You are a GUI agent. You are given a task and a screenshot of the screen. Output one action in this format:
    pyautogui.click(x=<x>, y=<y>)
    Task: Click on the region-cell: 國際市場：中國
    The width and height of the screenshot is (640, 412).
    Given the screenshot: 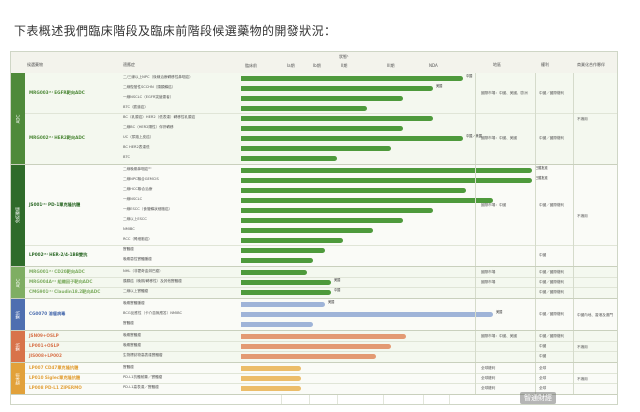 What is the action you would take?
    pyautogui.click(x=494, y=205)
    